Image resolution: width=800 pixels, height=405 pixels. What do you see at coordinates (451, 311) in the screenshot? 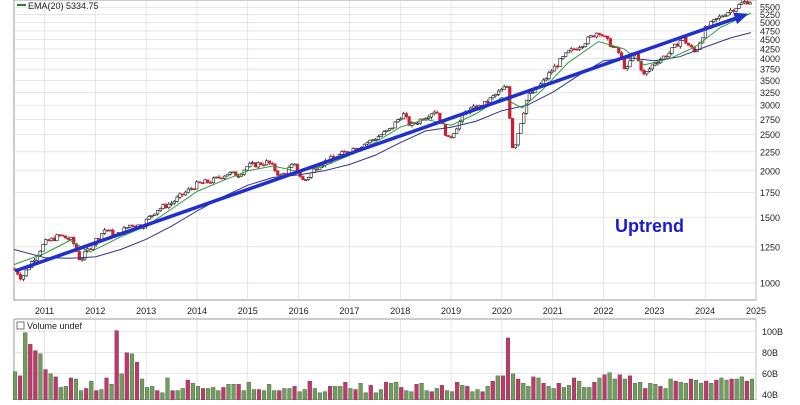
I see `x-tick-label: 2019` at bounding box center [451, 311].